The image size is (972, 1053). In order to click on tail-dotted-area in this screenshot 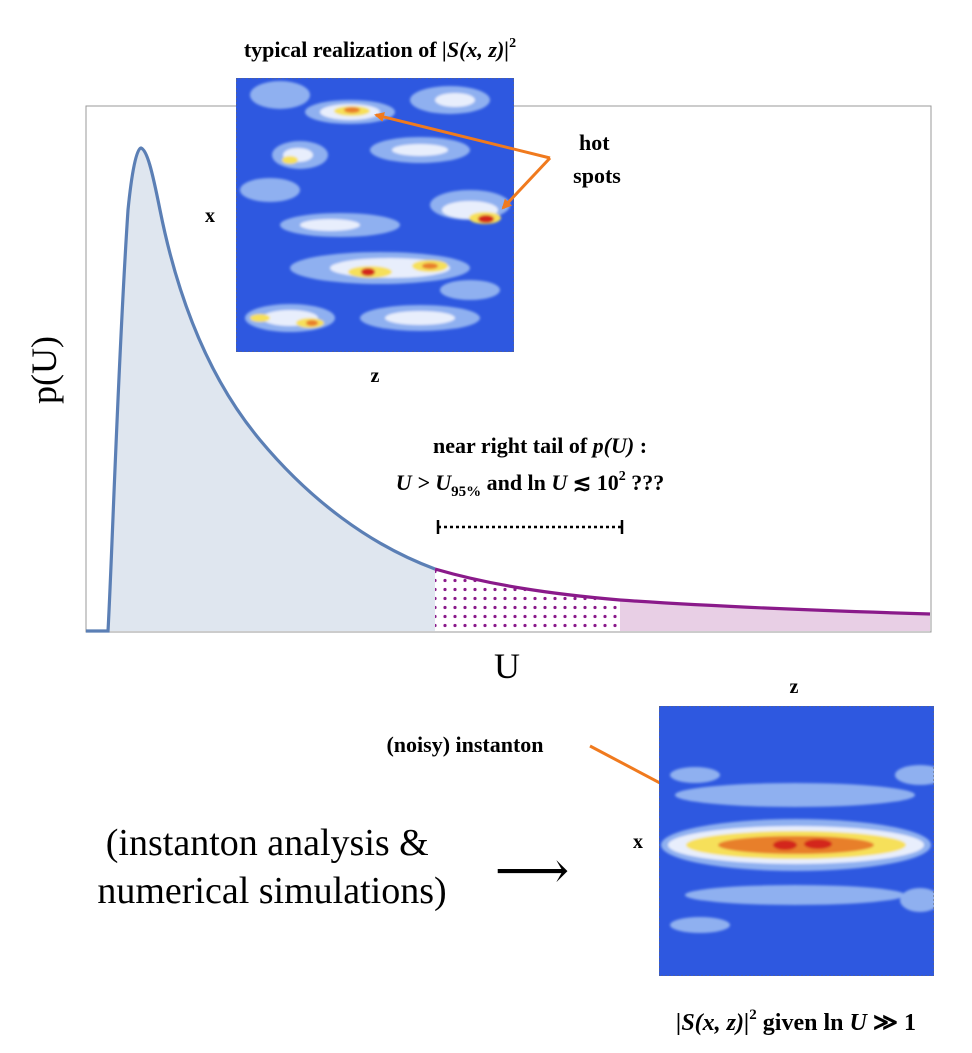, I will do `click(527, 600)`.